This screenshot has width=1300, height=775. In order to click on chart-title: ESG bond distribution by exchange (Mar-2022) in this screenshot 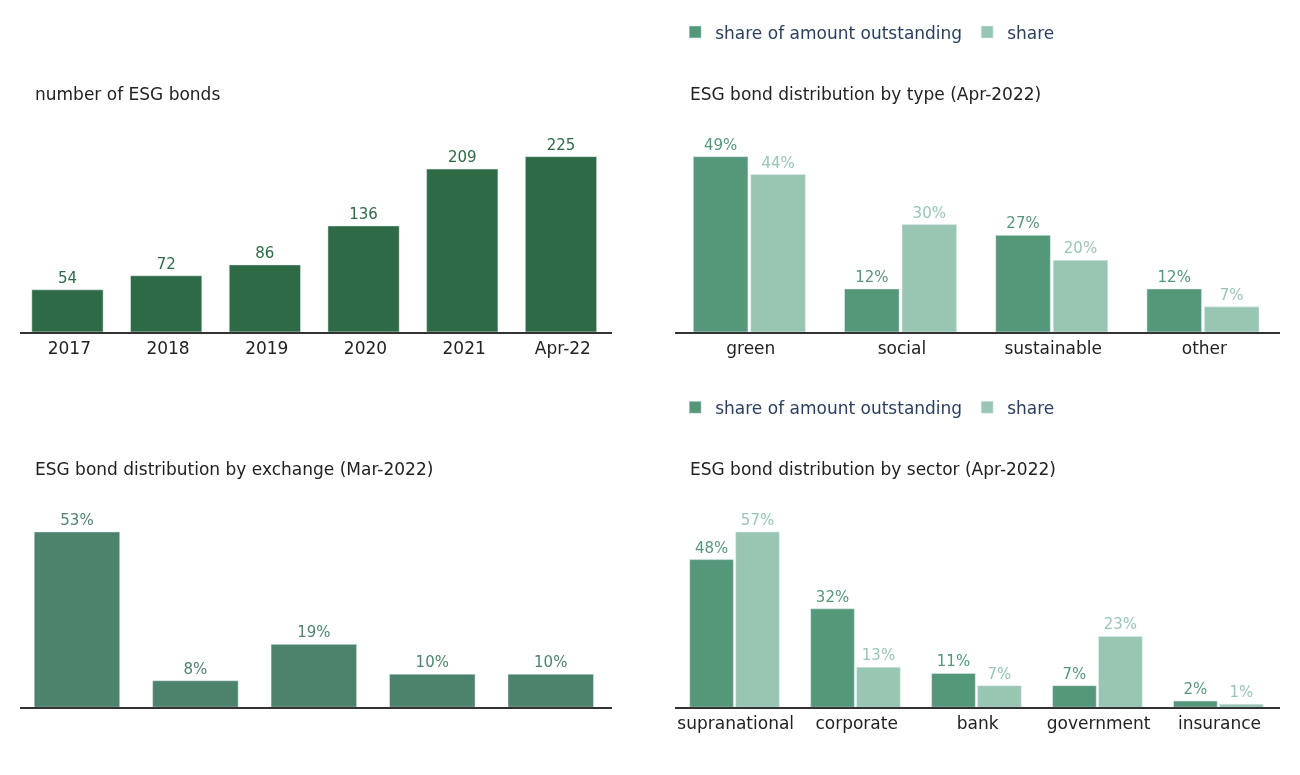, I will do `click(234, 469)`.